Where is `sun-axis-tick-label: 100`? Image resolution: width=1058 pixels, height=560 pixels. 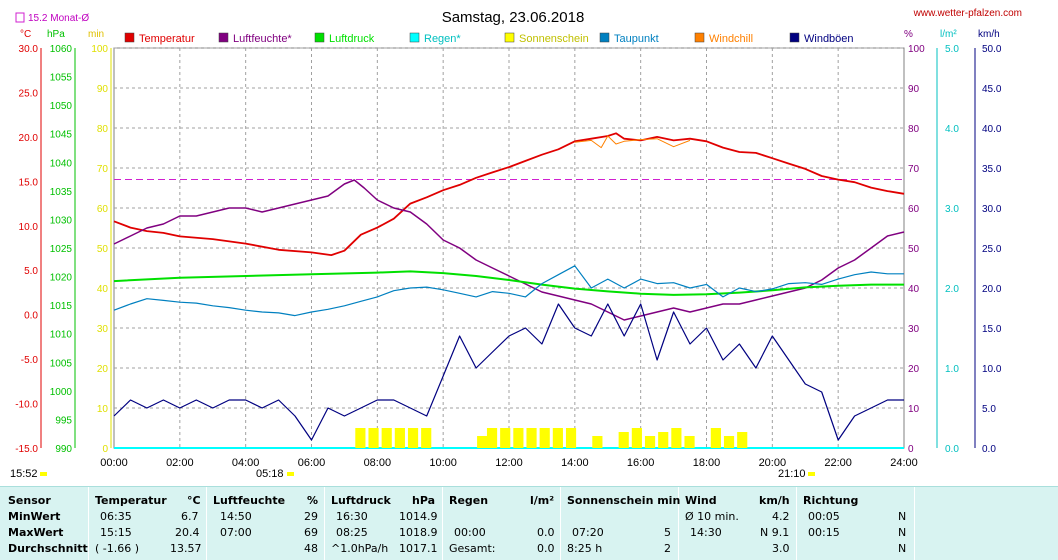 sun-axis-tick-label: 100 is located at coordinates (99, 49).